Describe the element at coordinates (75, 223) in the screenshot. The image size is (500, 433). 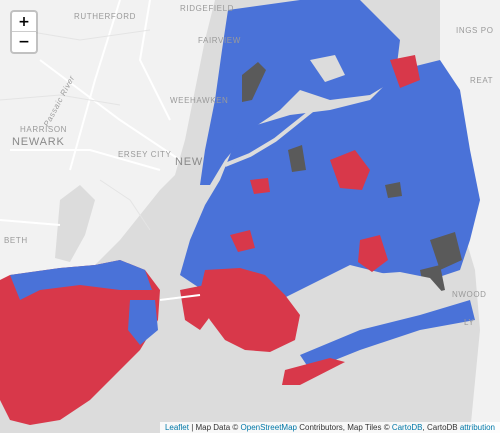
I see `newark-bay-water` at that location.